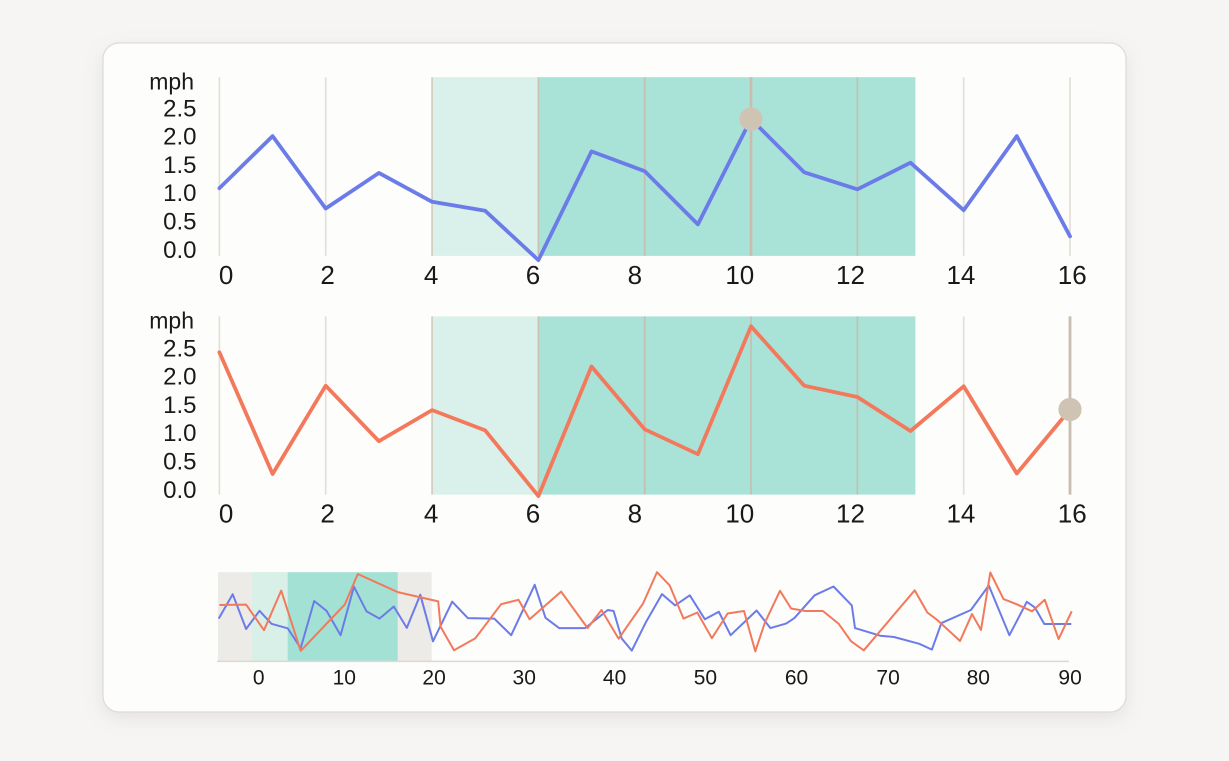 This screenshot has height=761, width=1229. What do you see at coordinates (796, 678) in the screenshot?
I see `svg-text: 60` at bounding box center [796, 678].